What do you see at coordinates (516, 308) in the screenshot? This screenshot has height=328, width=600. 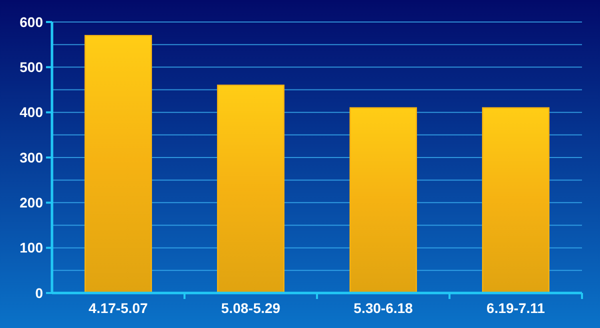 I see `x-tick-label: 6.19-7.11` at bounding box center [516, 308].